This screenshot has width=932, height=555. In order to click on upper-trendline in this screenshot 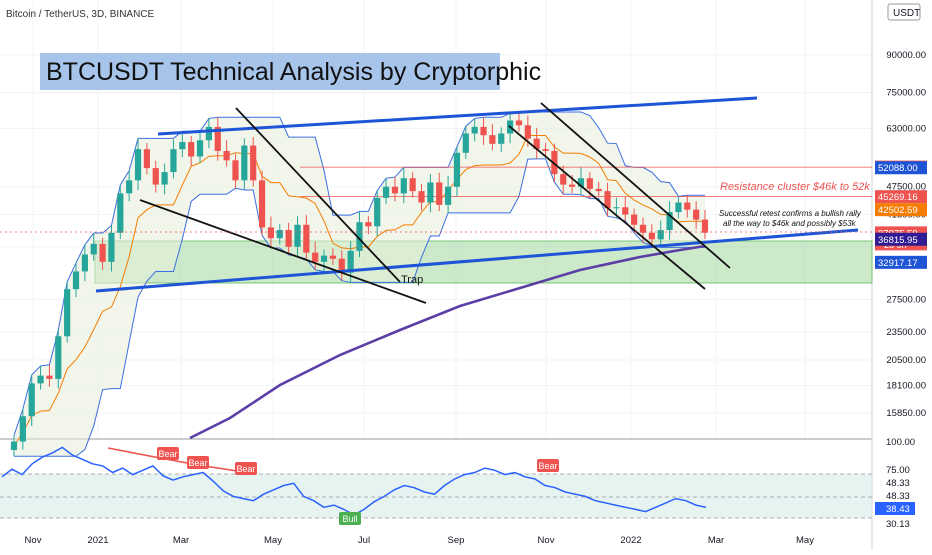, I will do `click(457, 116)`.